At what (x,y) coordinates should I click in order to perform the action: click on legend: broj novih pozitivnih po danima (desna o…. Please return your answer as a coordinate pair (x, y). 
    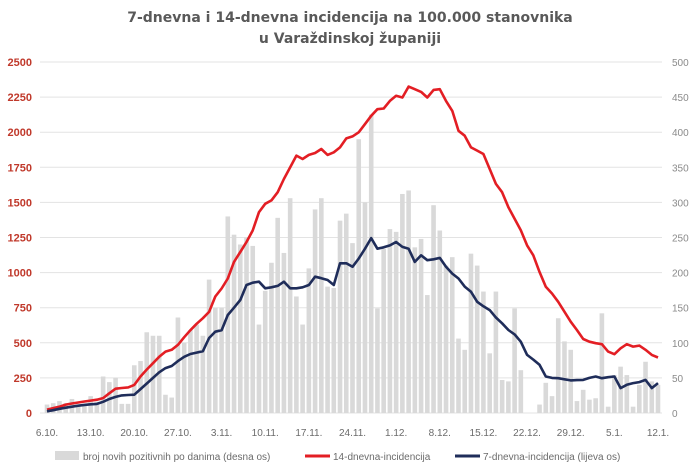
    Looking at the image, I should click on (337, 457).